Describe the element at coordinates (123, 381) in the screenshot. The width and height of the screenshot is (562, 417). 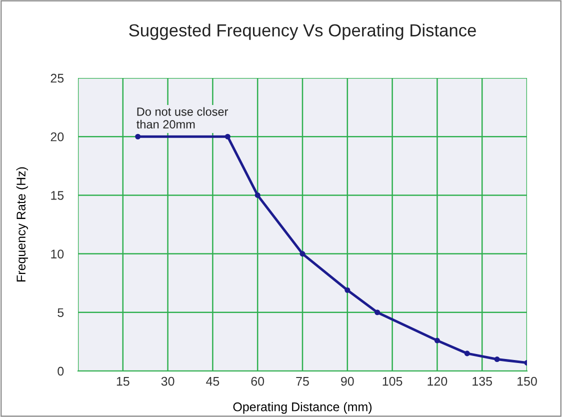
I see `x-tick-label: 15` at that location.